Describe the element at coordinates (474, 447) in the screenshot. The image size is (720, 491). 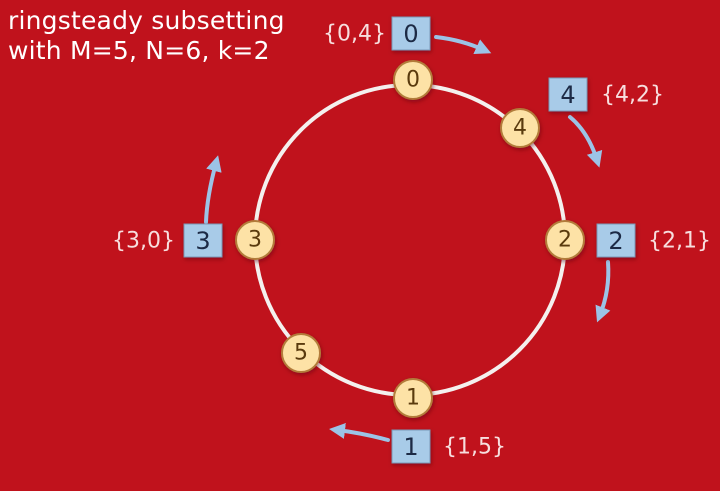
I see `subset-label-client-1: {1,5}` at that location.